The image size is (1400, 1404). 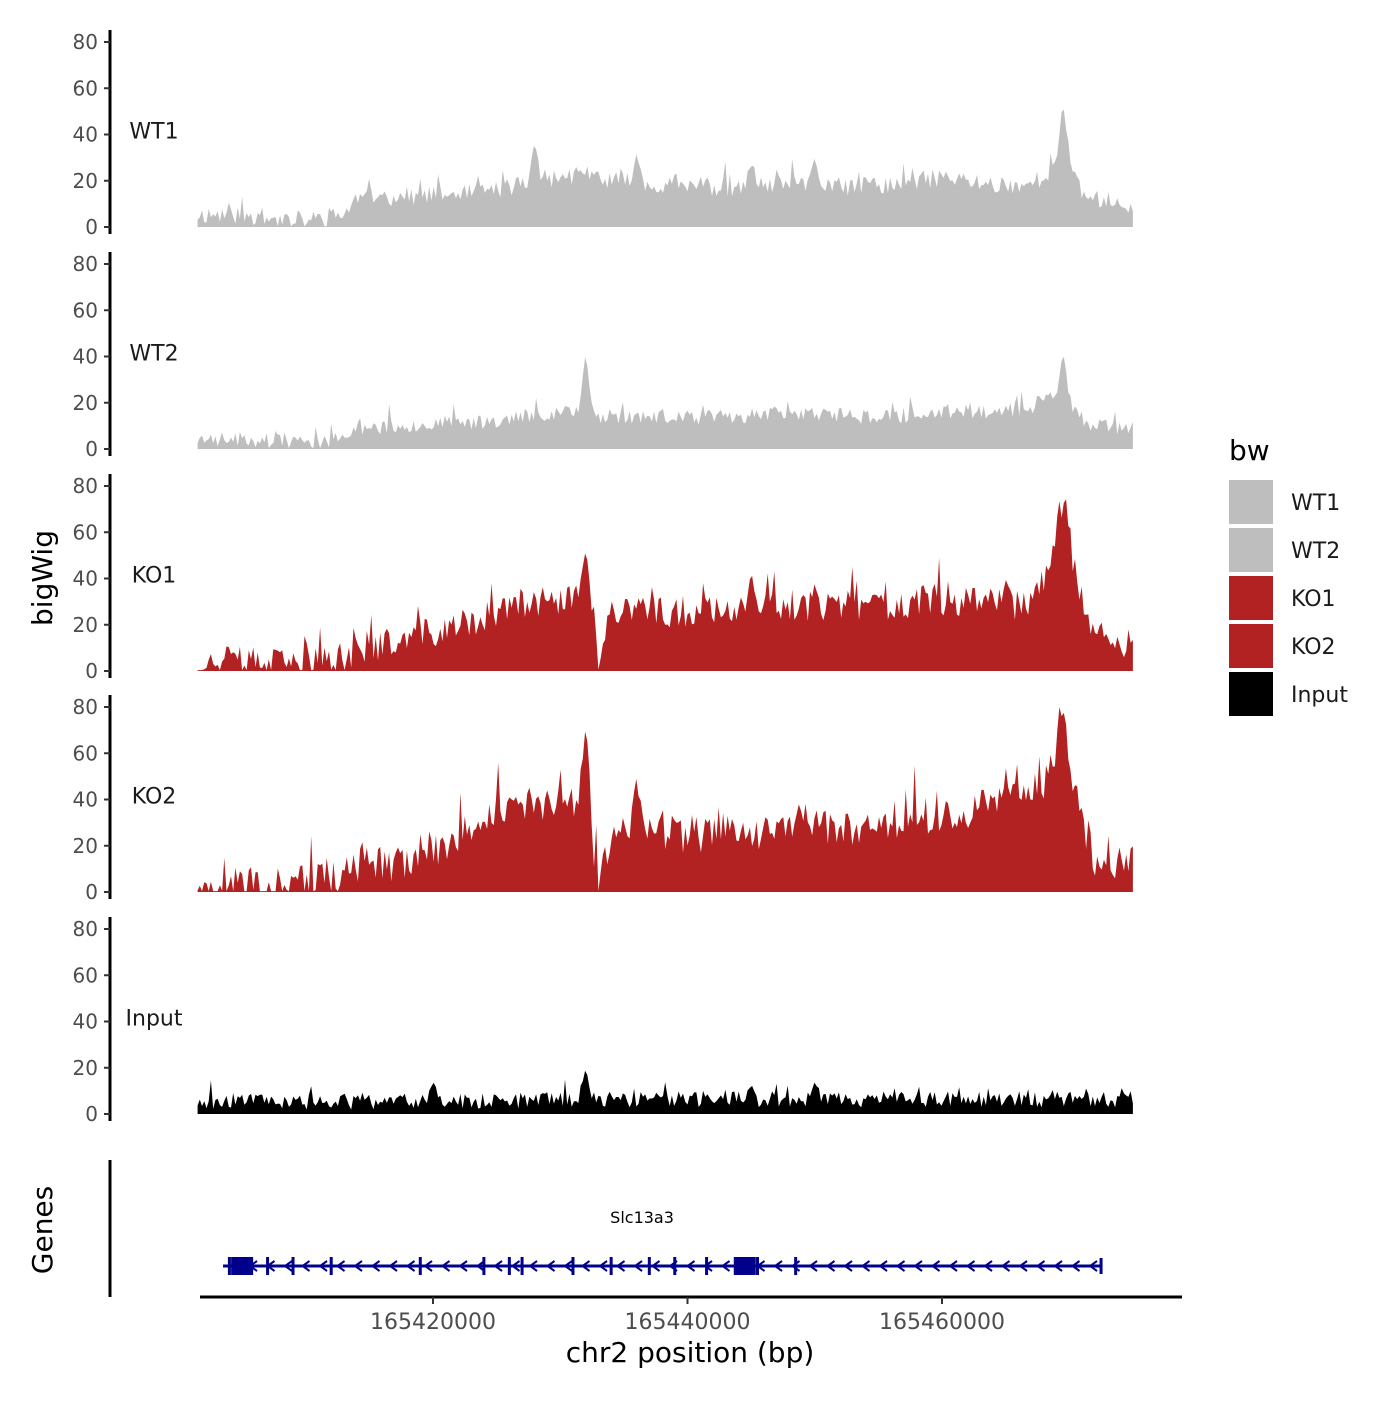 What do you see at coordinates (154, 1019) in the screenshot?
I see `track-label-input: Input` at bounding box center [154, 1019].